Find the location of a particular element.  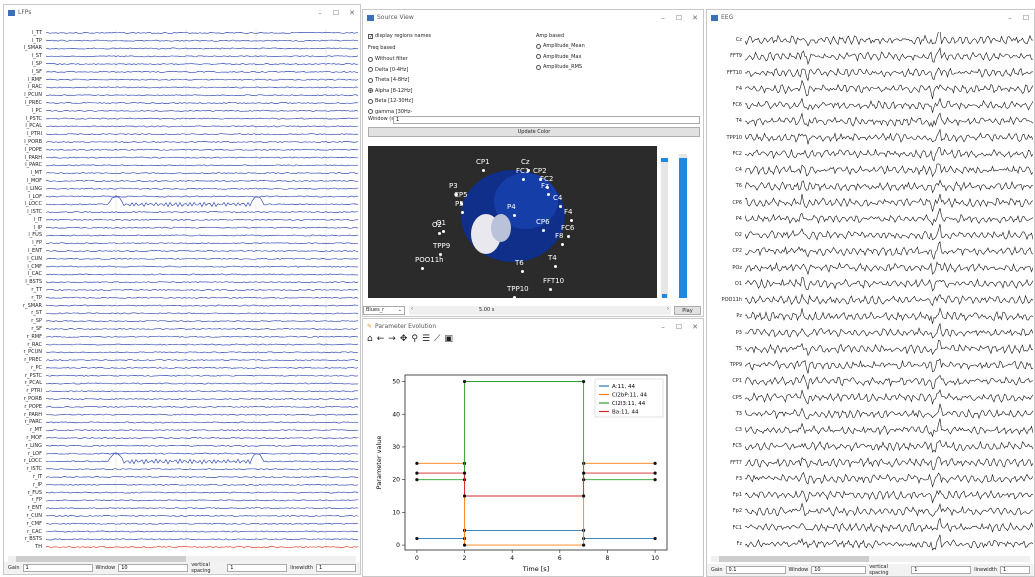

lfp-channel-label: l_FP is located at coordinates (37, 243).